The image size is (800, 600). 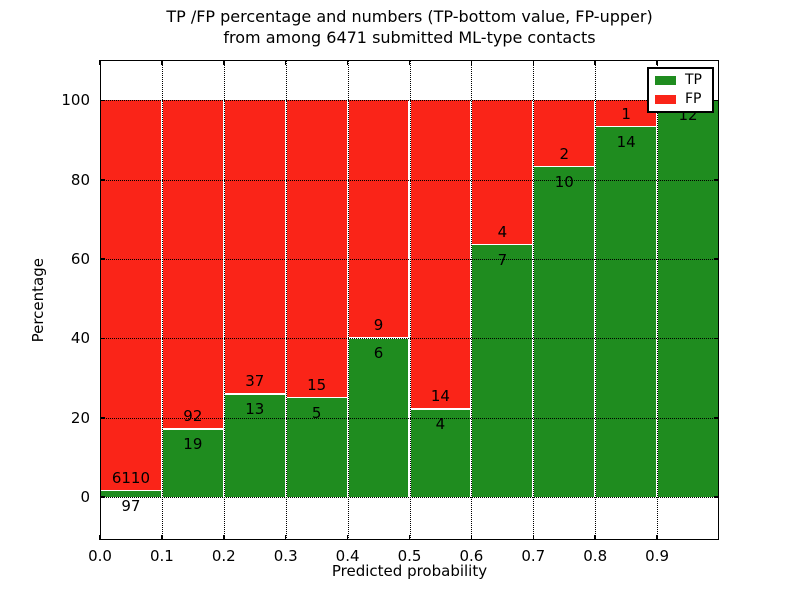 I want to click on fp-count-label: 15, so click(x=317, y=384).